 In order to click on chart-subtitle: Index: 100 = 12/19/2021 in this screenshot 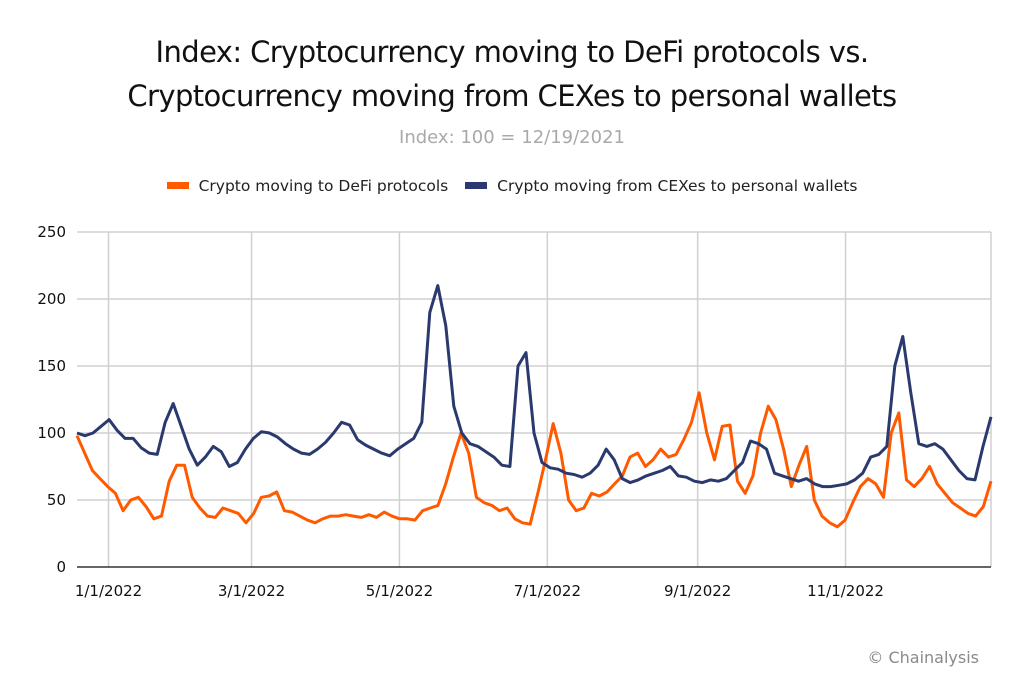, I will do `click(512, 137)`.